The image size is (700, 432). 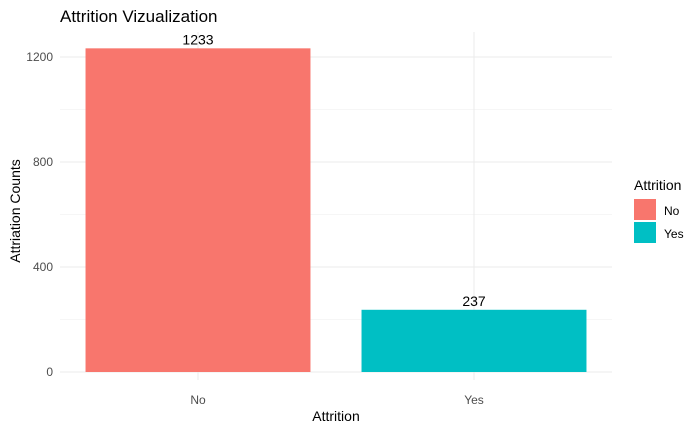 I want to click on y-axis-label: Attriation Counts, so click(x=15, y=211).